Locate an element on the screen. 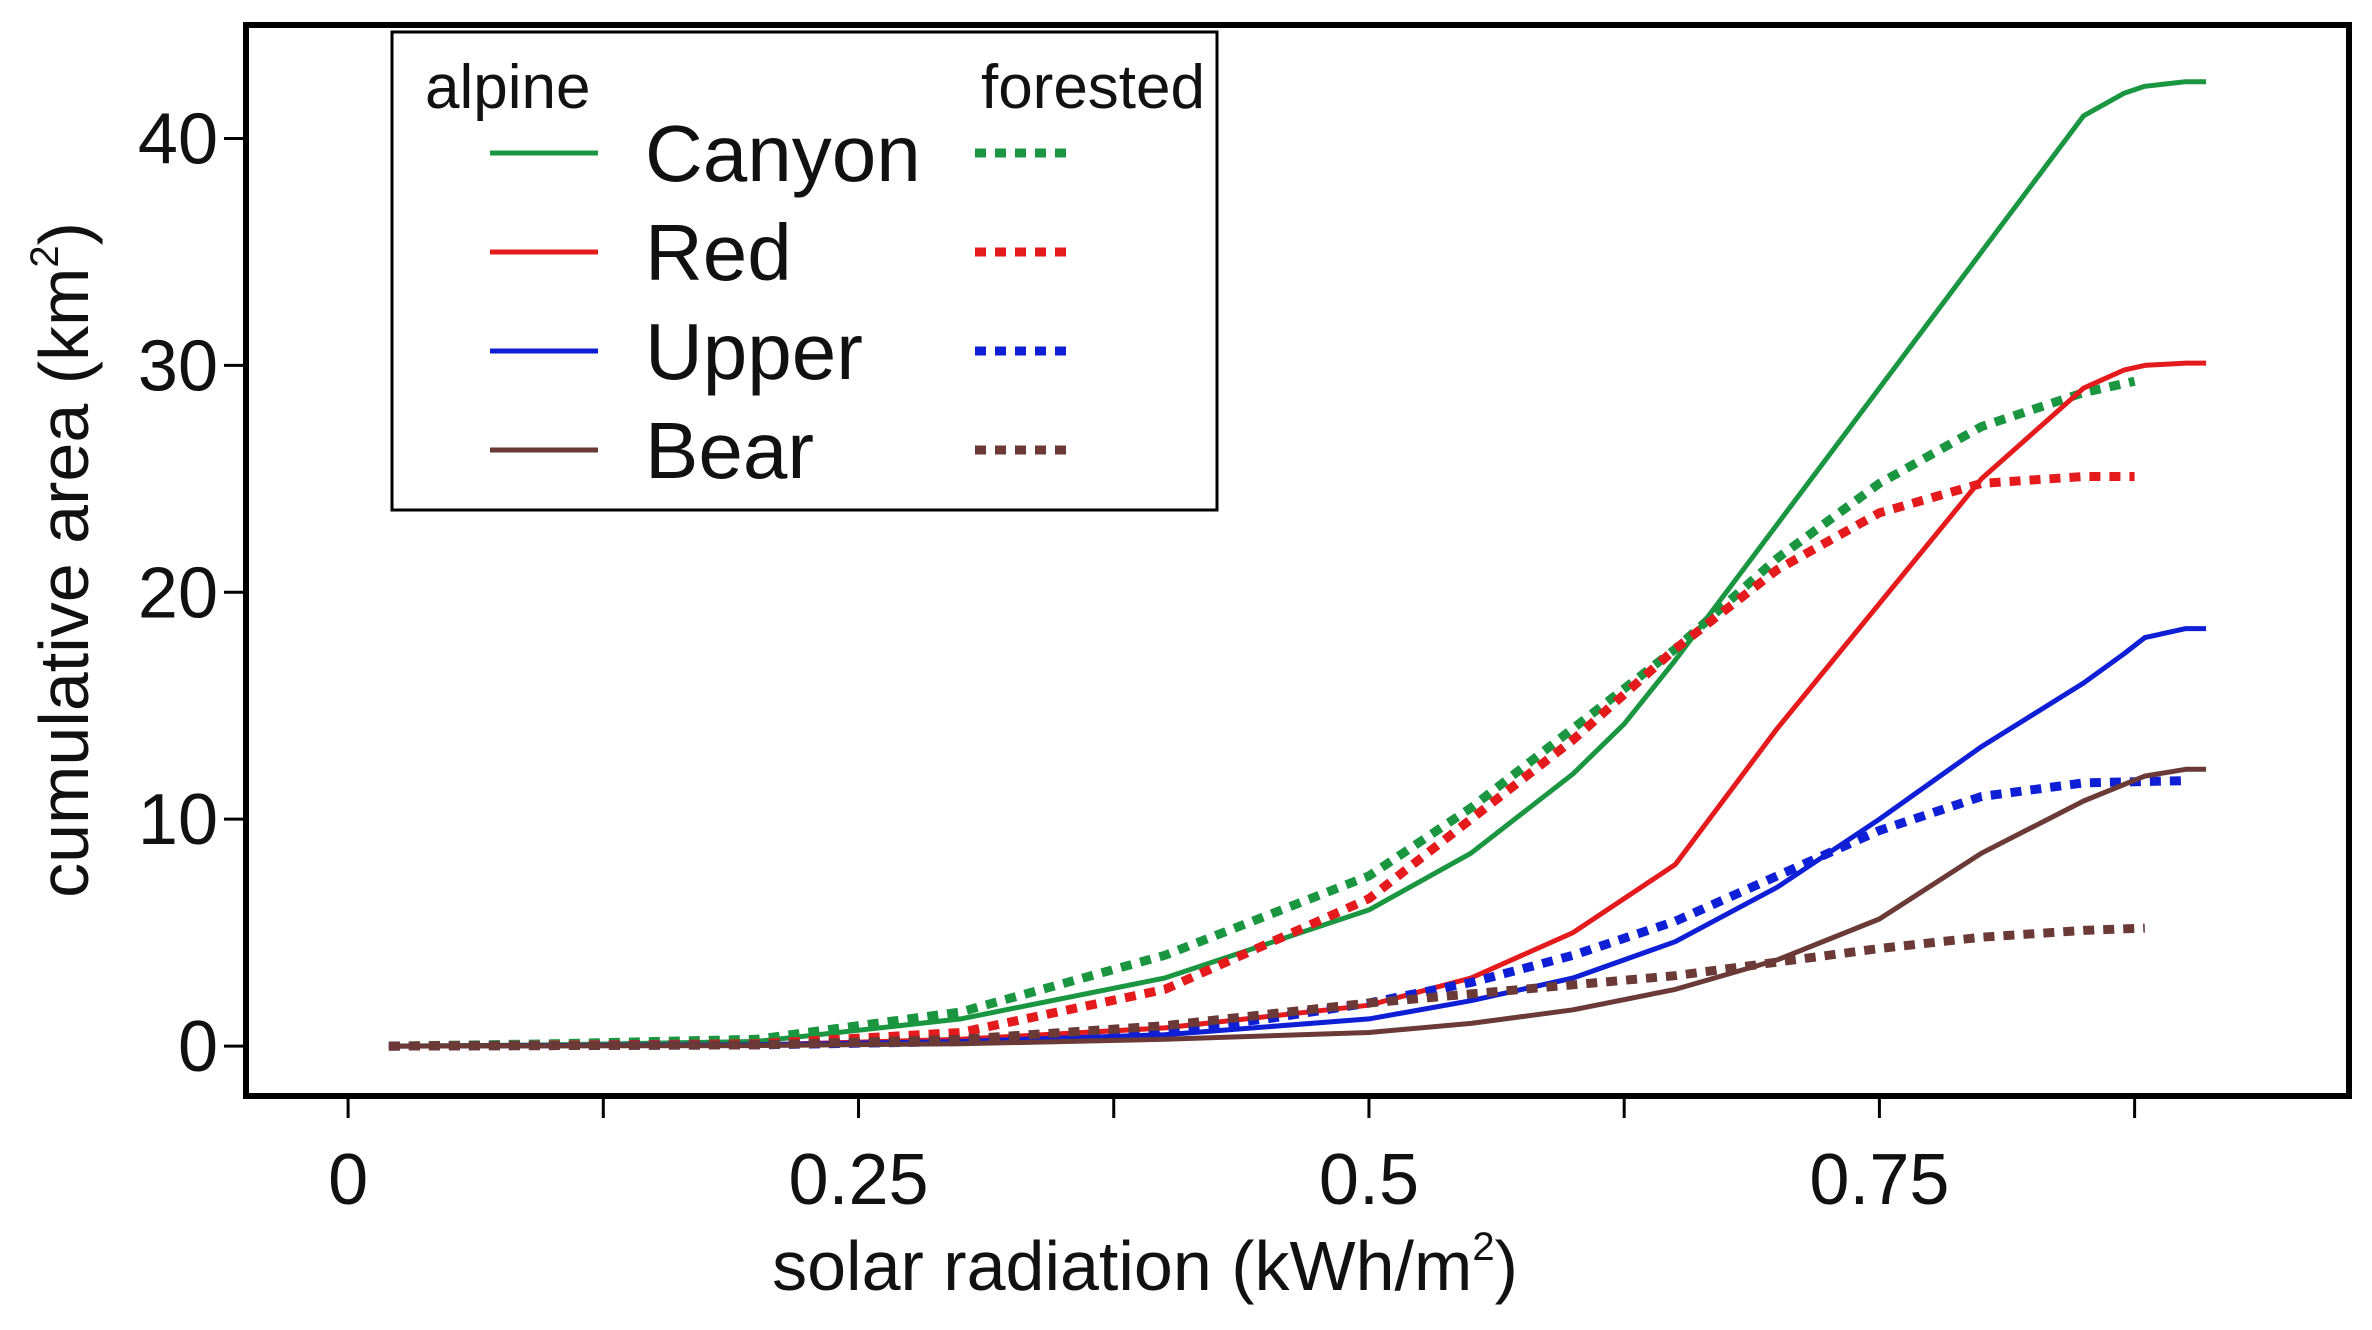  x-axis-ticks: 0 0.25 0.5 0.75 is located at coordinates (1232, 1158).